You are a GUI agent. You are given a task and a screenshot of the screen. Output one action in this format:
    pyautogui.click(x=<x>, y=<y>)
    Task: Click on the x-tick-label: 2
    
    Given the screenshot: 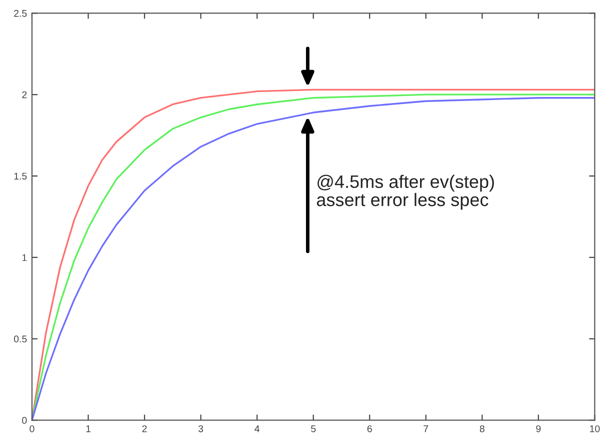 What is the action you would take?
    pyautogui.click(x=144, y=428)
    